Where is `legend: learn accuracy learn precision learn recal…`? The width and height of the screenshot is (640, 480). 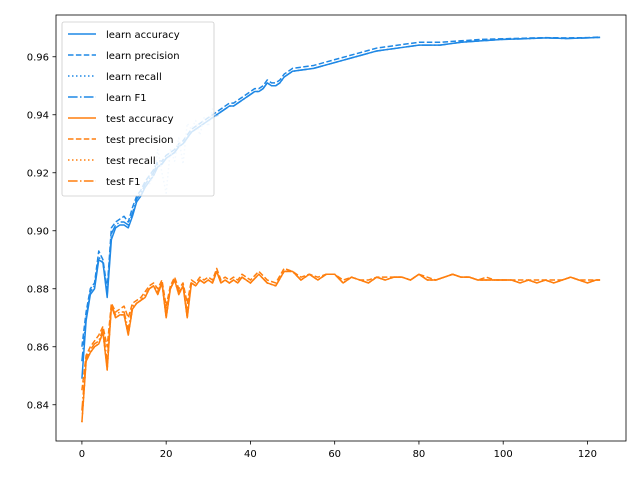
legend: learn accuracy learn precision learn recal… is located at coordinates (138, 109).